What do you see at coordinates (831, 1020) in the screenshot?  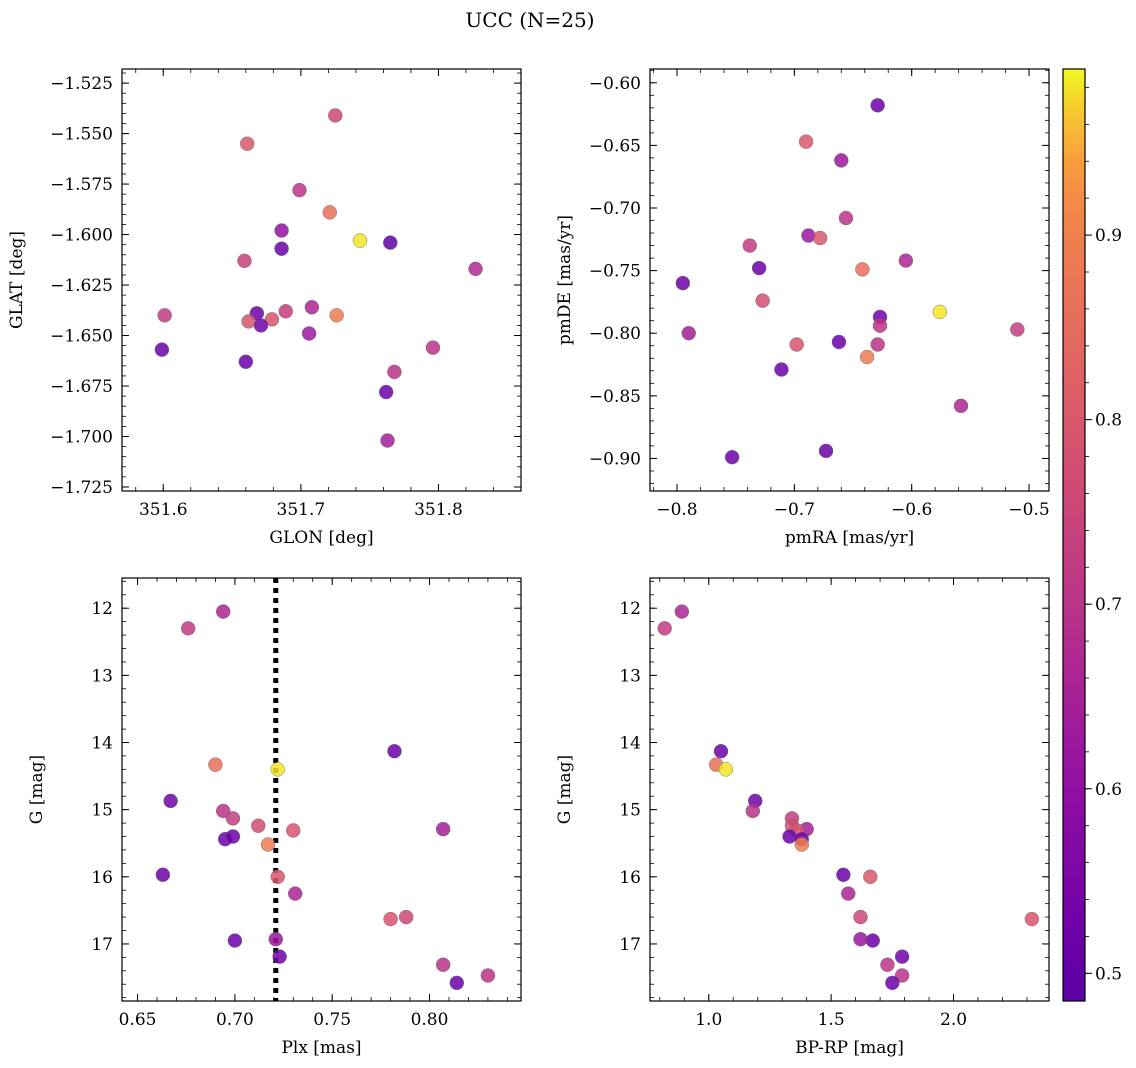 I see `x-tick-label: 1.5` at bounding box center [831, 1020].